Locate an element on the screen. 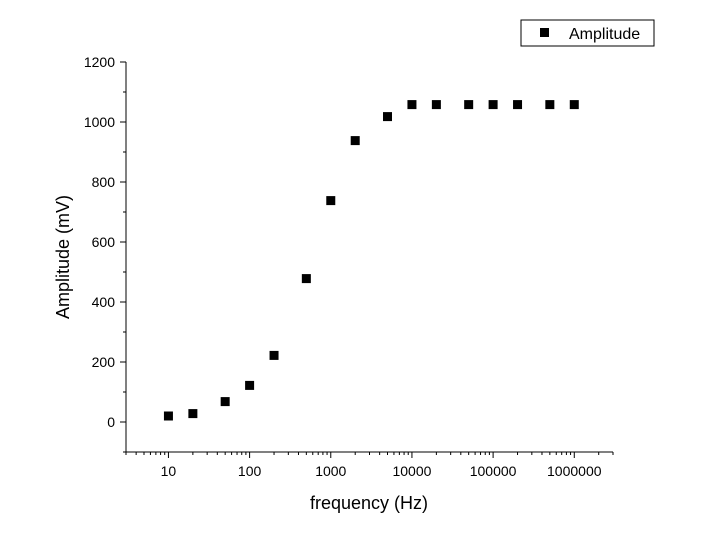 Image resolution: width=713 pixels, height=545 pixels. y-tick-label: 800 is located at coordinates (104, 182).